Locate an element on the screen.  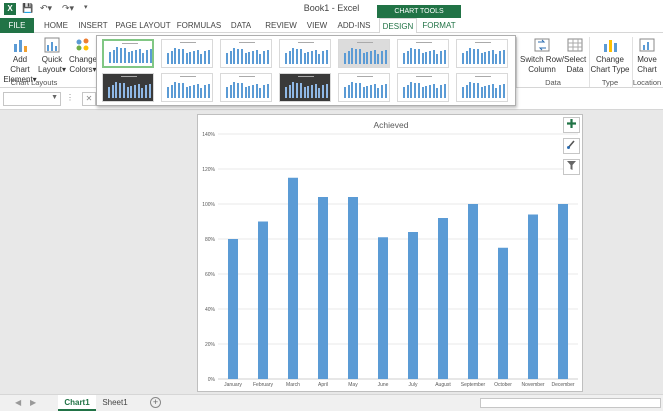
name-box: ▼ is located at coordinates (32, 99).